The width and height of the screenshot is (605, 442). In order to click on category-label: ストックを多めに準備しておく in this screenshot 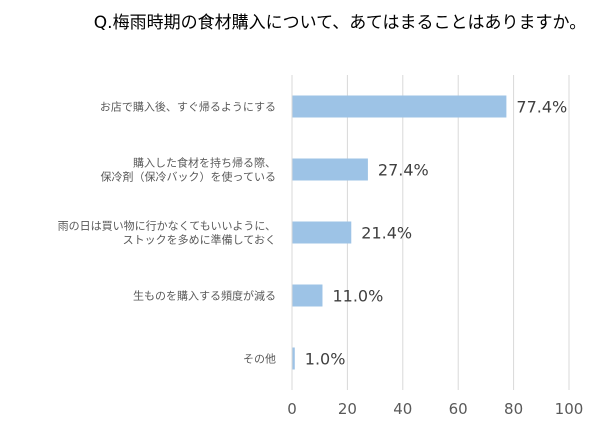, I will do `click(199, 240)`.